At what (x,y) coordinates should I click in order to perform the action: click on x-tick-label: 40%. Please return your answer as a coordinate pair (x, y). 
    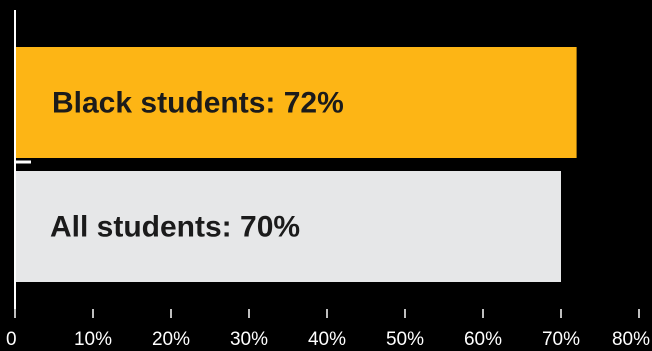
    Looking at the image, I should click on (327, 339).